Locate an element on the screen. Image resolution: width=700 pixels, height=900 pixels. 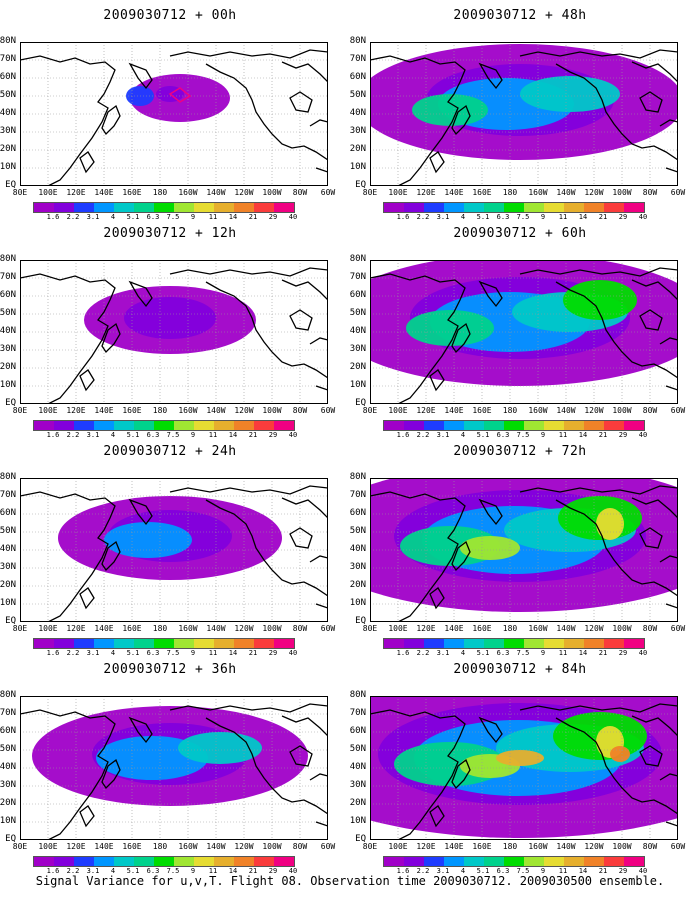
lon-tick-label: 120E is located at coordinates (426, 410).